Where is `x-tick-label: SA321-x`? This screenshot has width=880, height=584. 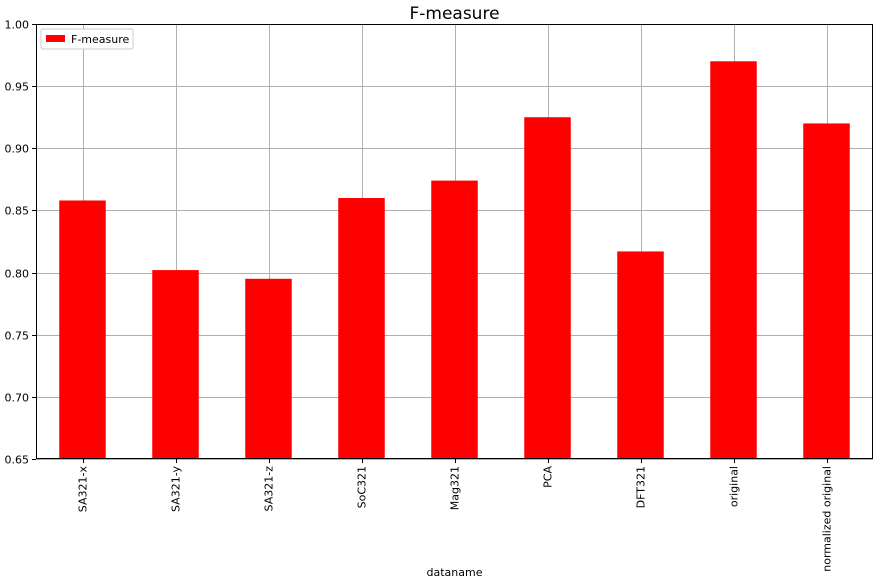
x-tick-label: SA321-x is located at coordinates (83, 489).